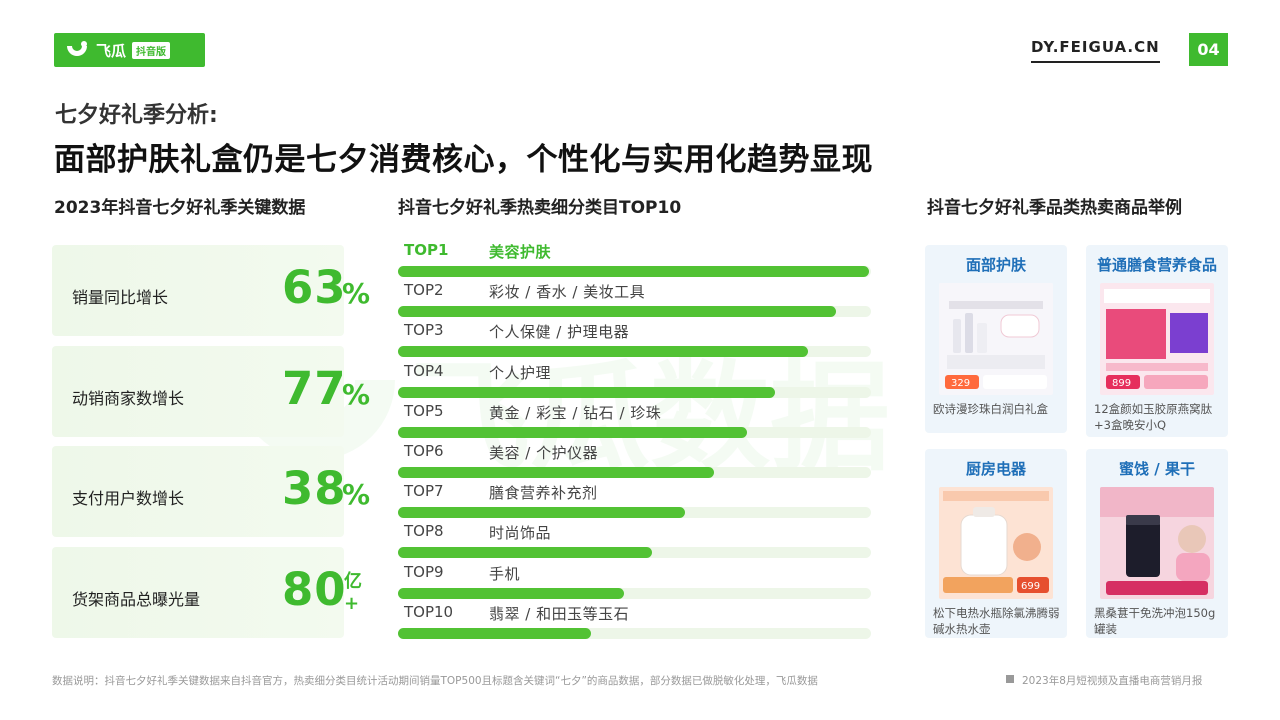 The width and height of the screenshot is (1280, 720). I want to click on product-category: 厨房电器, so click(995, 469).